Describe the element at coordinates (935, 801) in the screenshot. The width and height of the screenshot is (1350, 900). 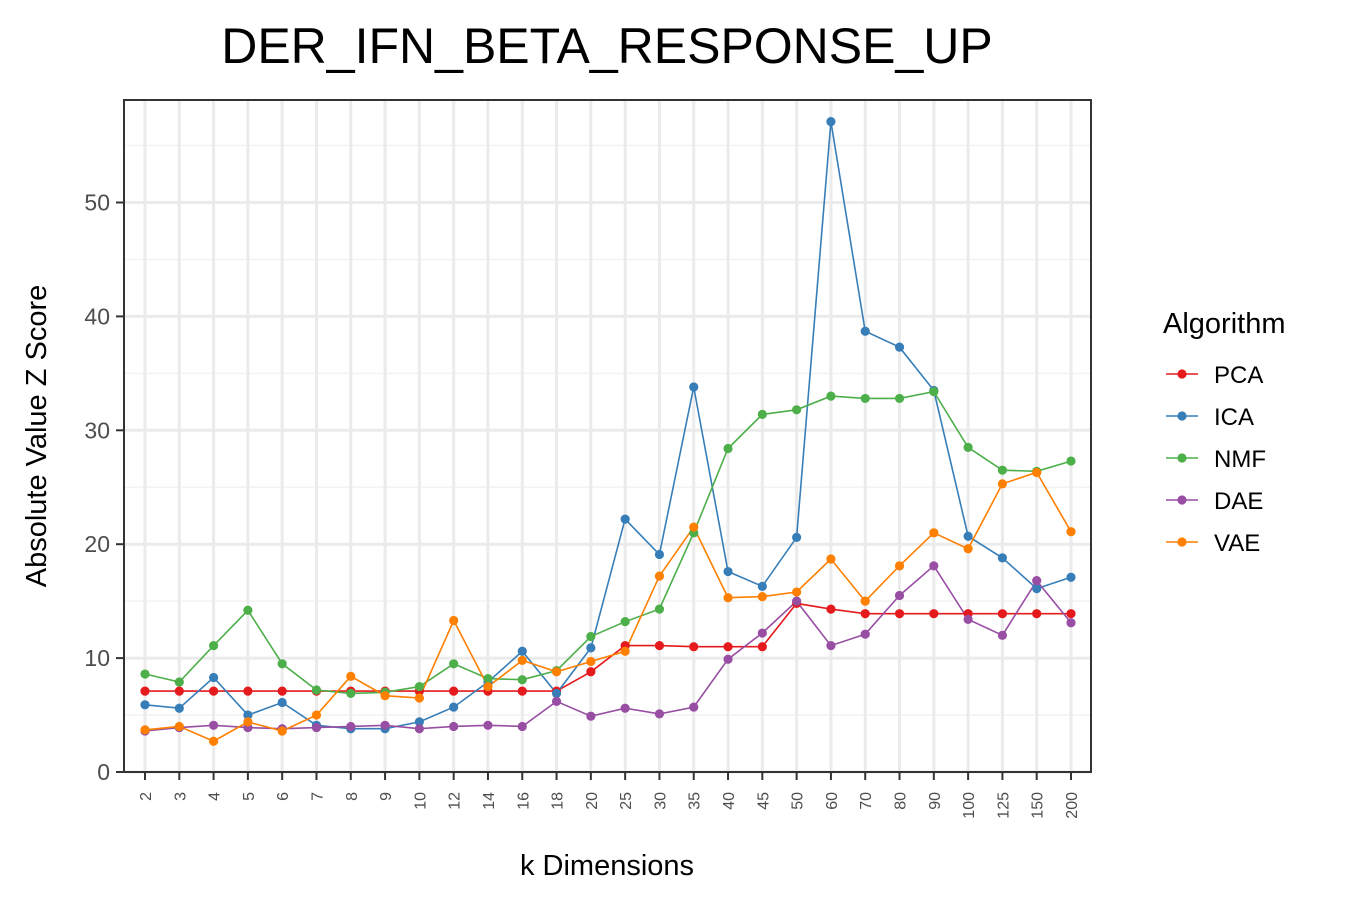
I see `x-tick-label: 90` at that location.